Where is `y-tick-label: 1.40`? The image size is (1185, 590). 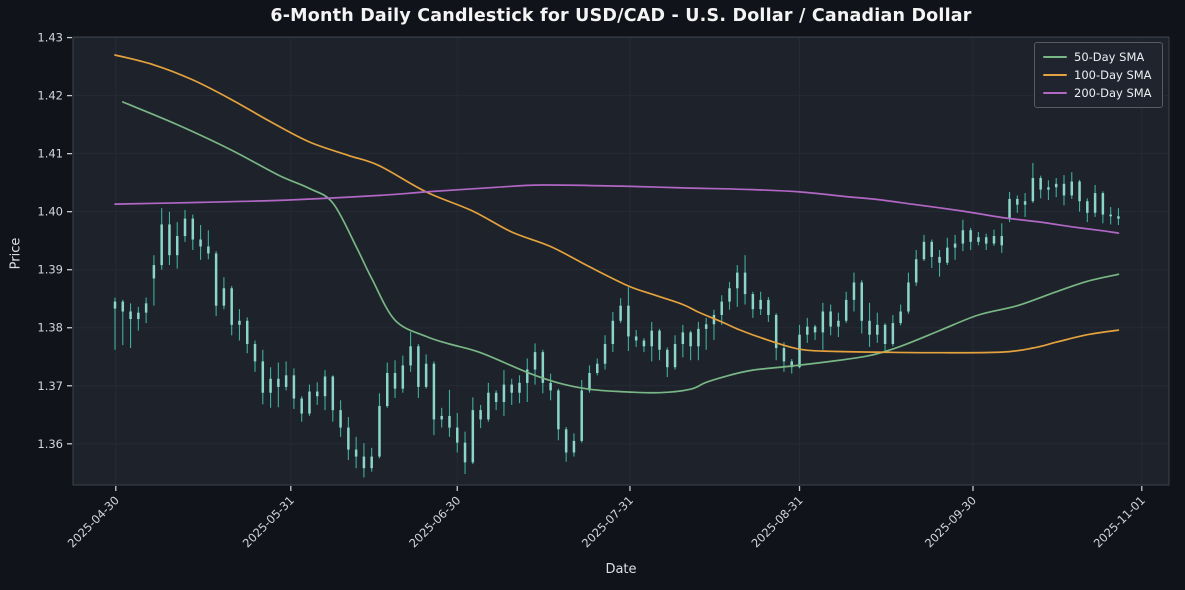 y-tick-label: 1.40 is located at coordinates (50, 212).